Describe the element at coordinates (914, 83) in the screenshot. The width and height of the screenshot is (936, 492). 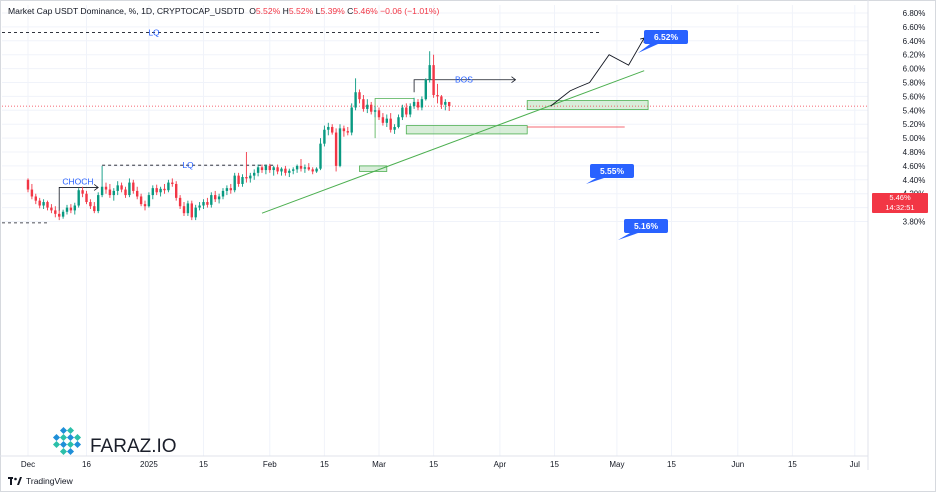
I see `y-tick-label: 5.80%` at that location.